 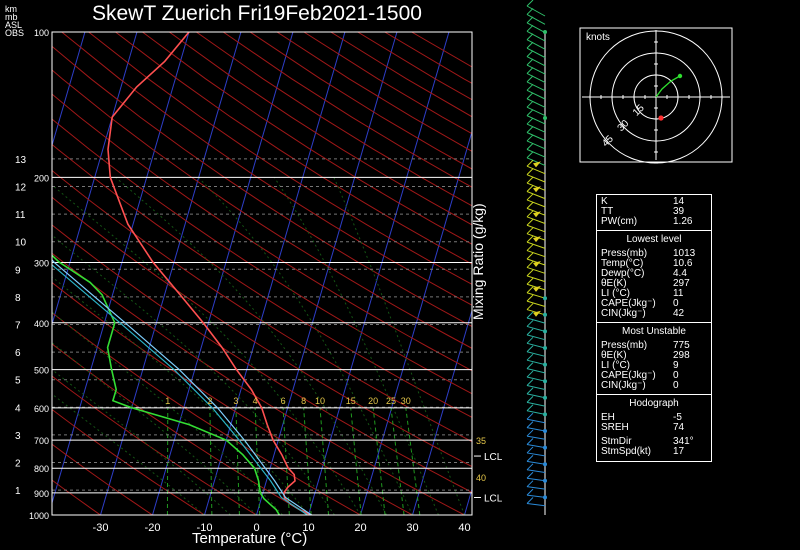 I want to click on hodo-row: EH -5, so click(x=656, y=418).